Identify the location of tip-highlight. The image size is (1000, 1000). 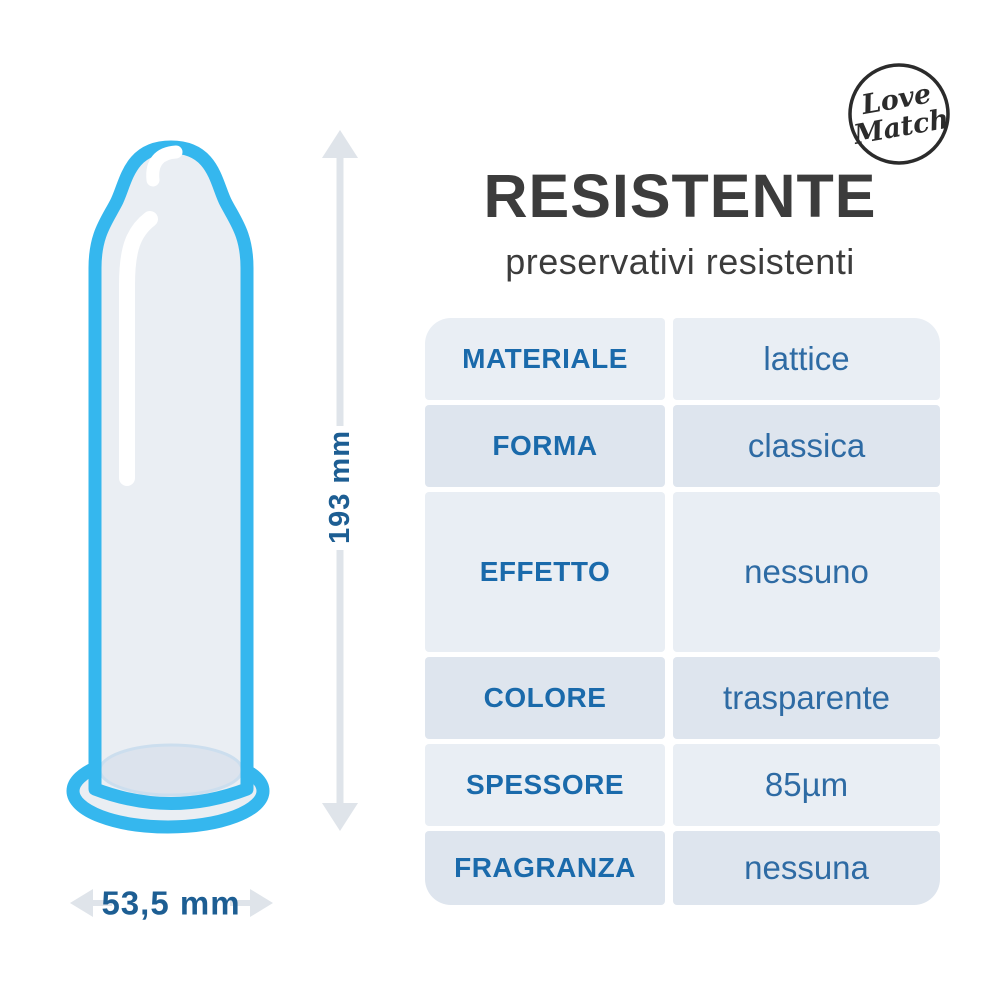
(164, 166).